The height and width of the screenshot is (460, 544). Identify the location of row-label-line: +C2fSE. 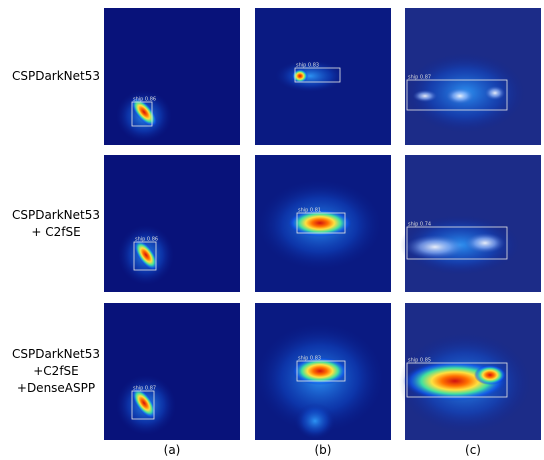
(56, 371).